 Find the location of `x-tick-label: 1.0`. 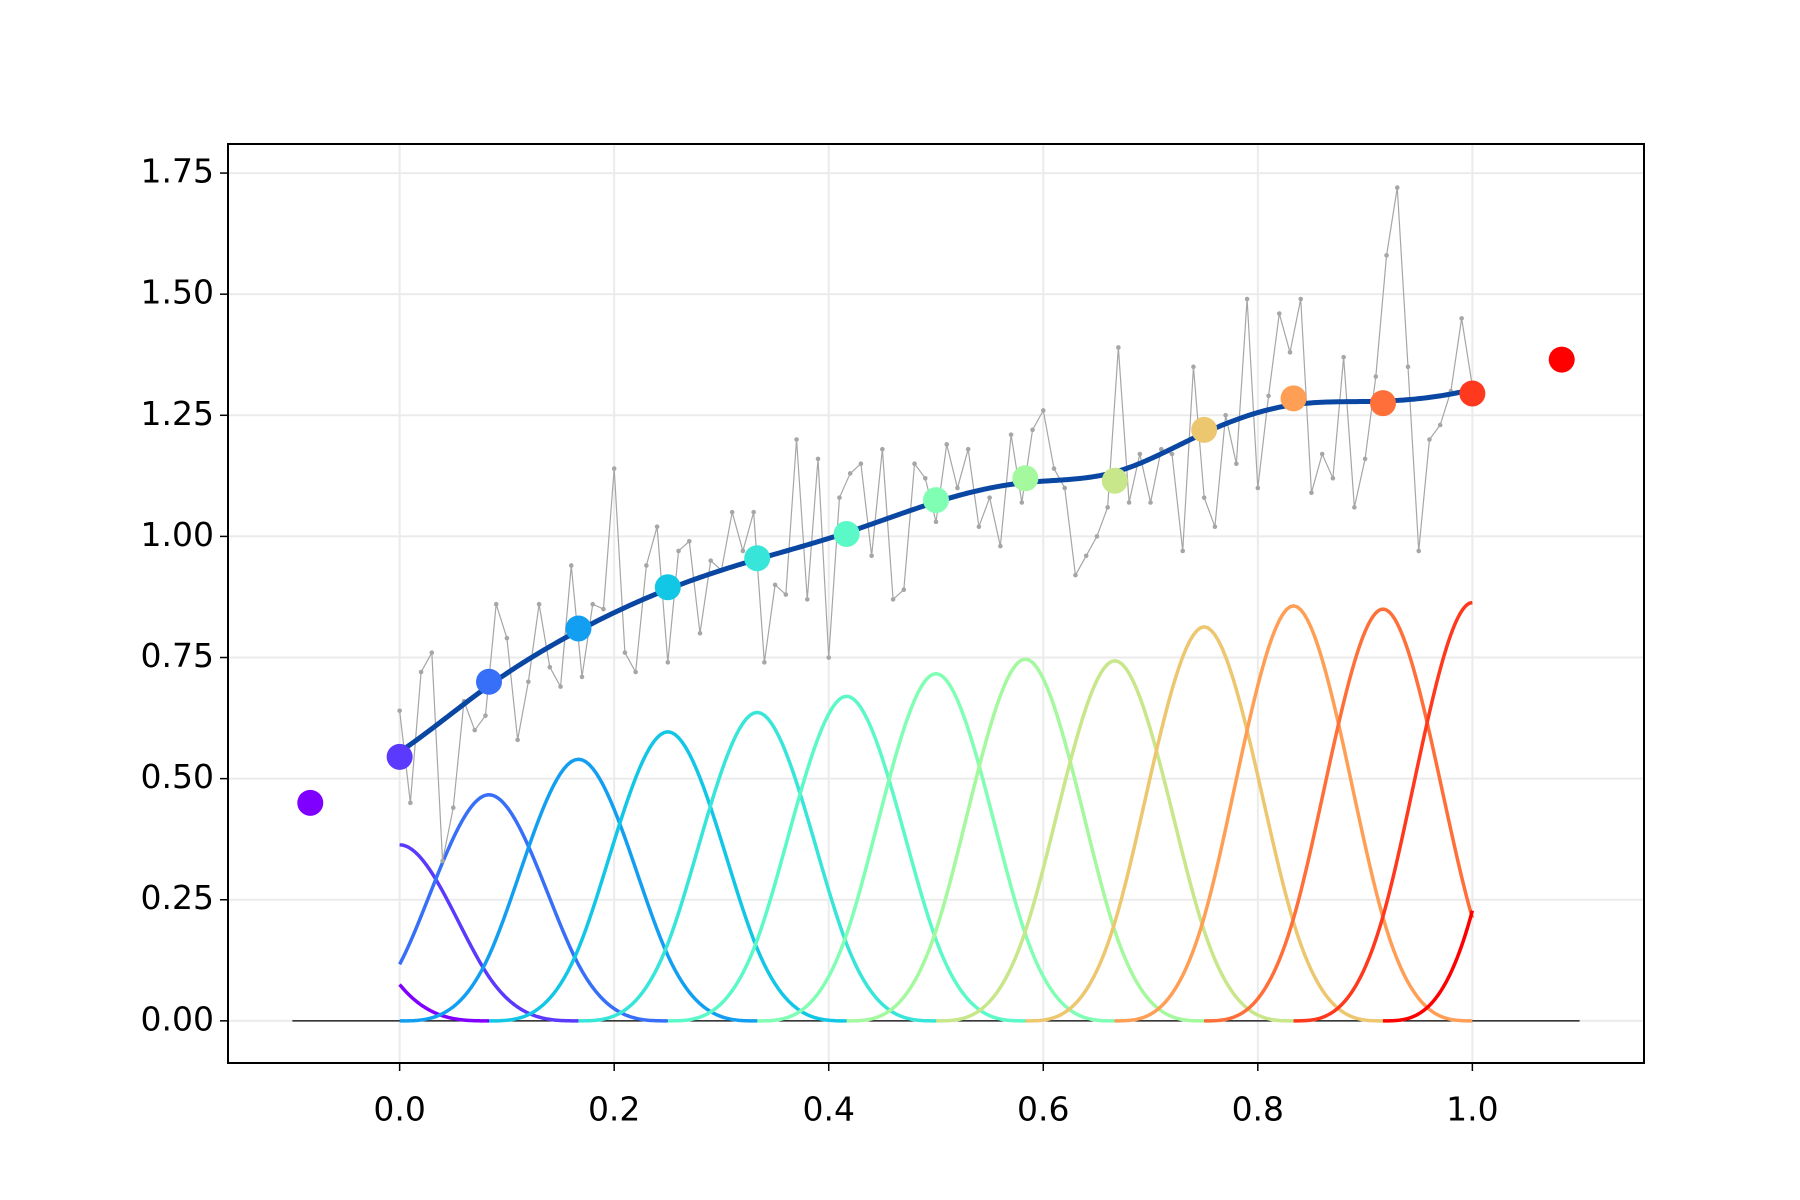

x-tick-label: 1.0 is located at coordinates (1472, 1109).